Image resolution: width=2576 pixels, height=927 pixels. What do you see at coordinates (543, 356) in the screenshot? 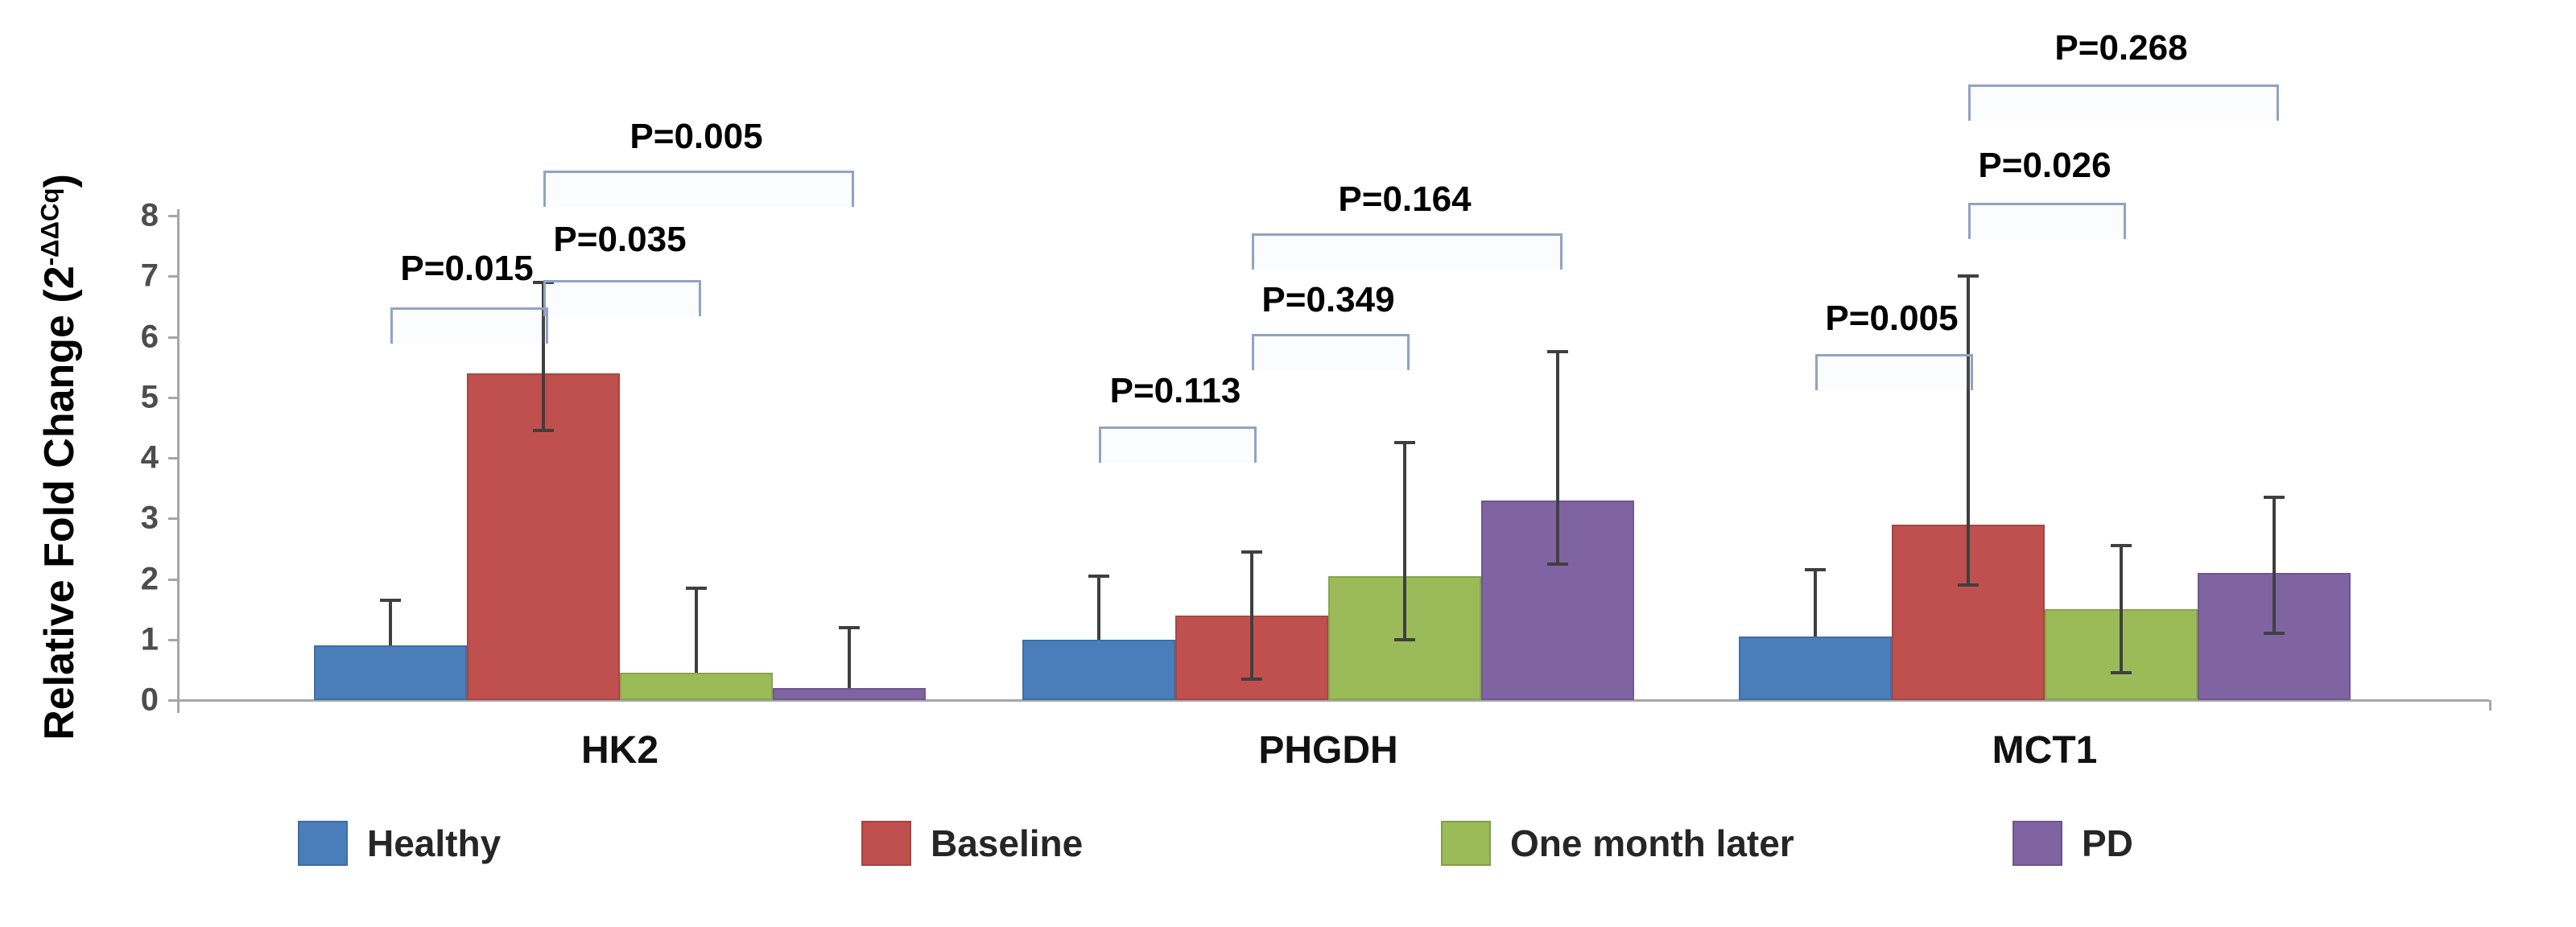
I see `error-bar-hk2-baseline` at bounding box center [543, 356].